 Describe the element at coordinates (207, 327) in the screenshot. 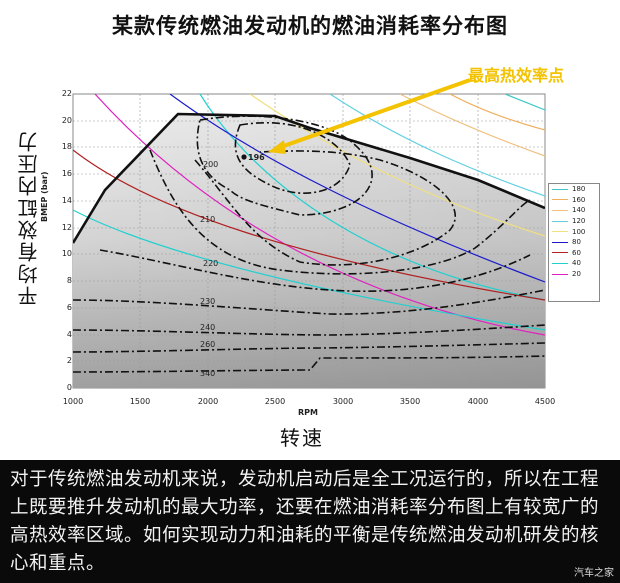

I see `contour-label-240: 240` at that location.